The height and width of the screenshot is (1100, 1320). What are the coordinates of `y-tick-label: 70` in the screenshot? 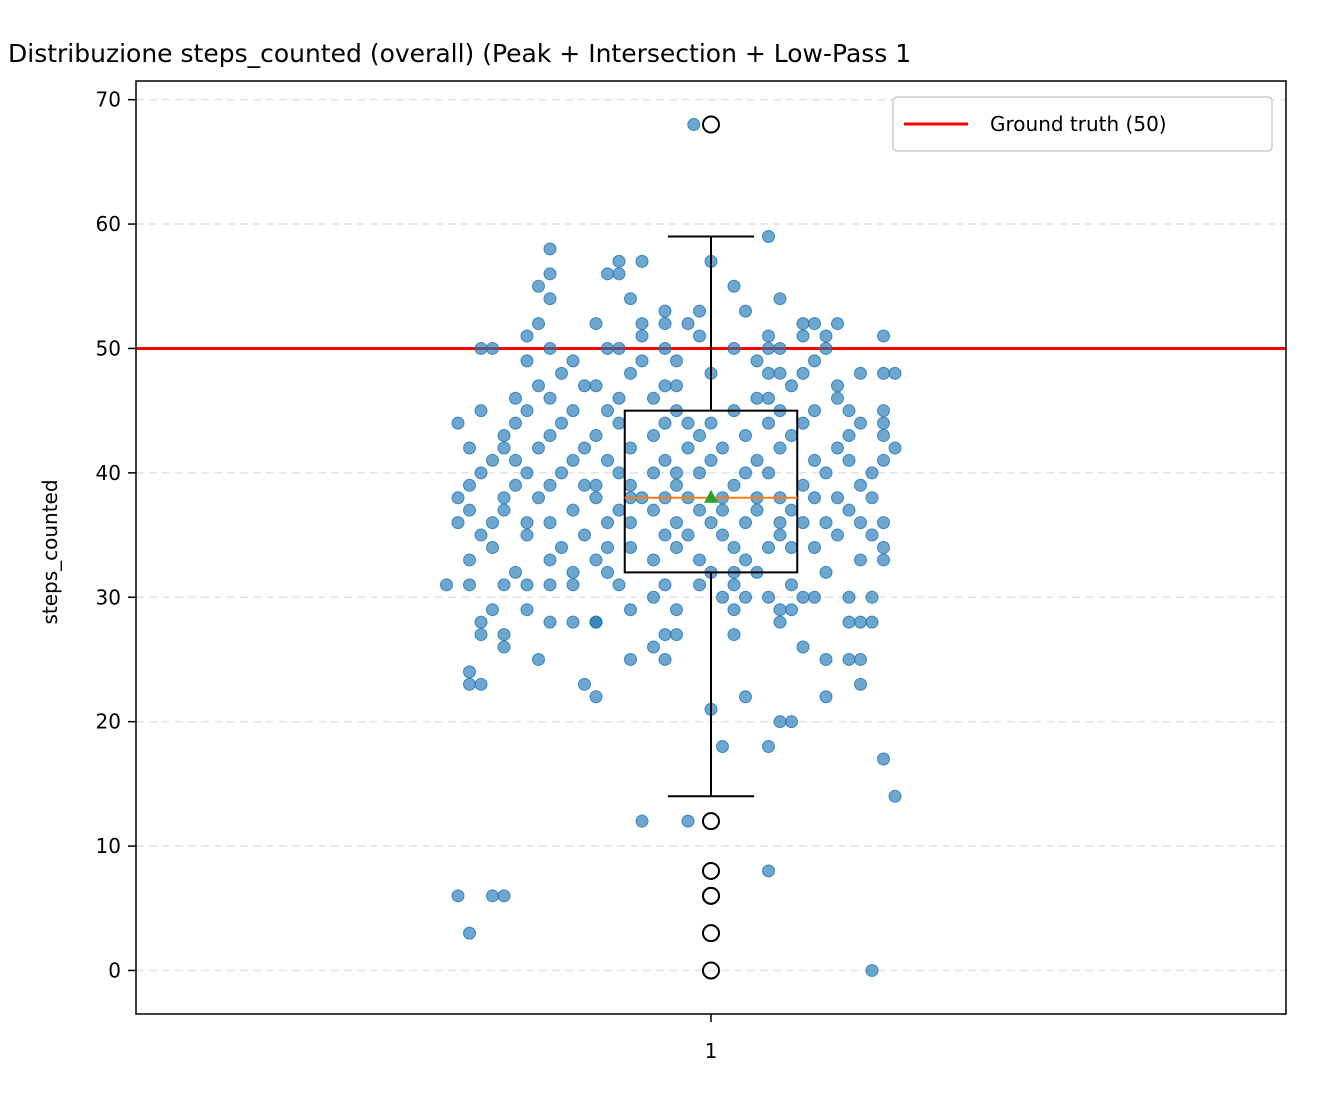 It's located at (108, 100).